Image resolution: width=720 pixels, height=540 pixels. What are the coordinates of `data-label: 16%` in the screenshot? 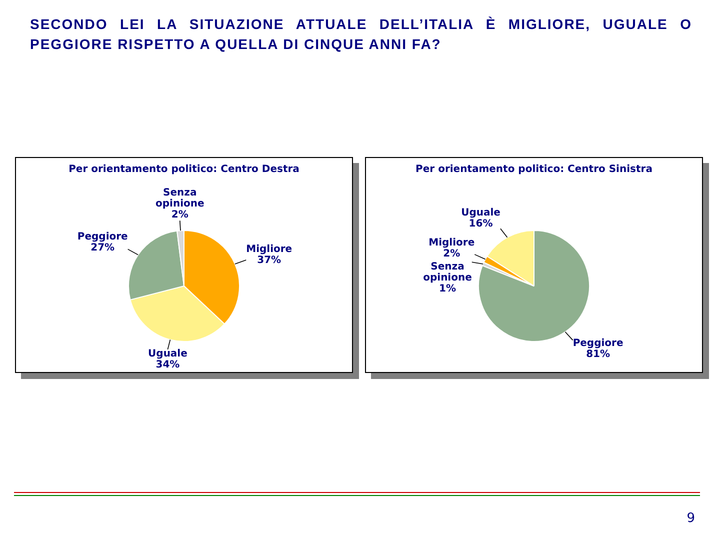 It's located at (480, 224).